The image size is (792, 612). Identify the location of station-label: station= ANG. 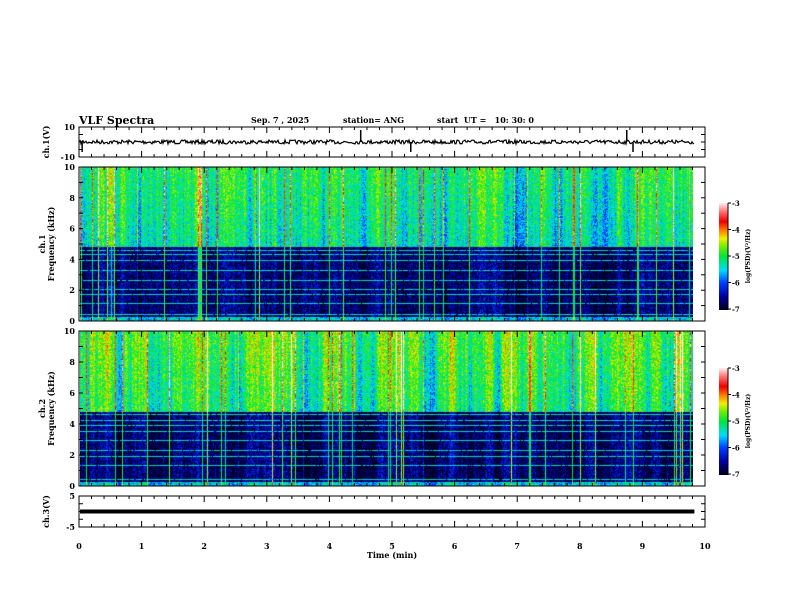
(373, 120).